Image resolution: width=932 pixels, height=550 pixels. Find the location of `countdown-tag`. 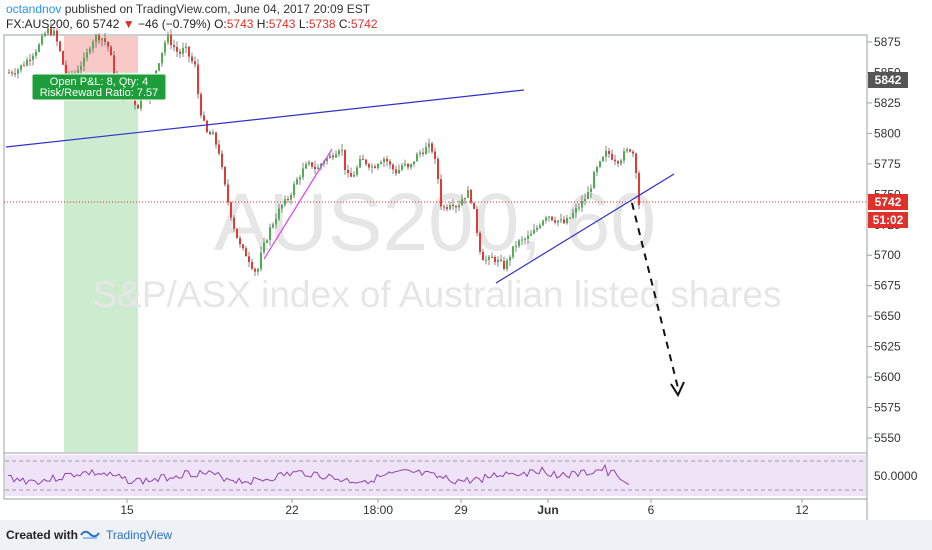

countdown-tag is located at coordinates (888, 220).